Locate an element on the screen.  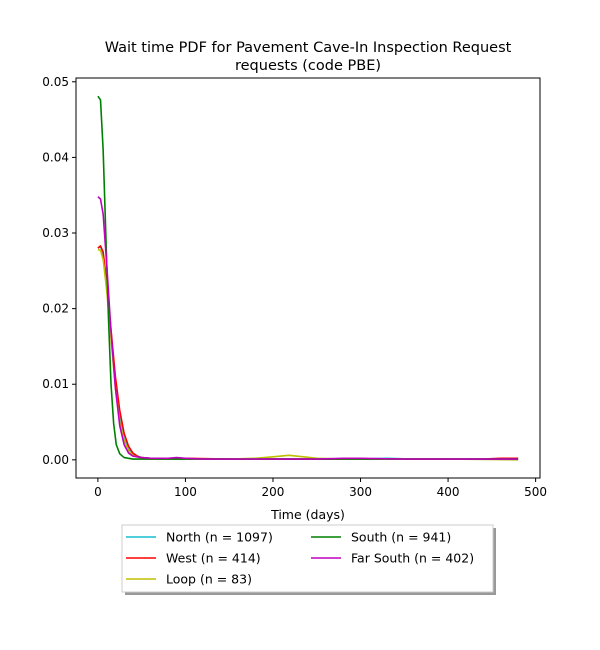
x-tick-label: 0 is located at coordinates (98, 492).